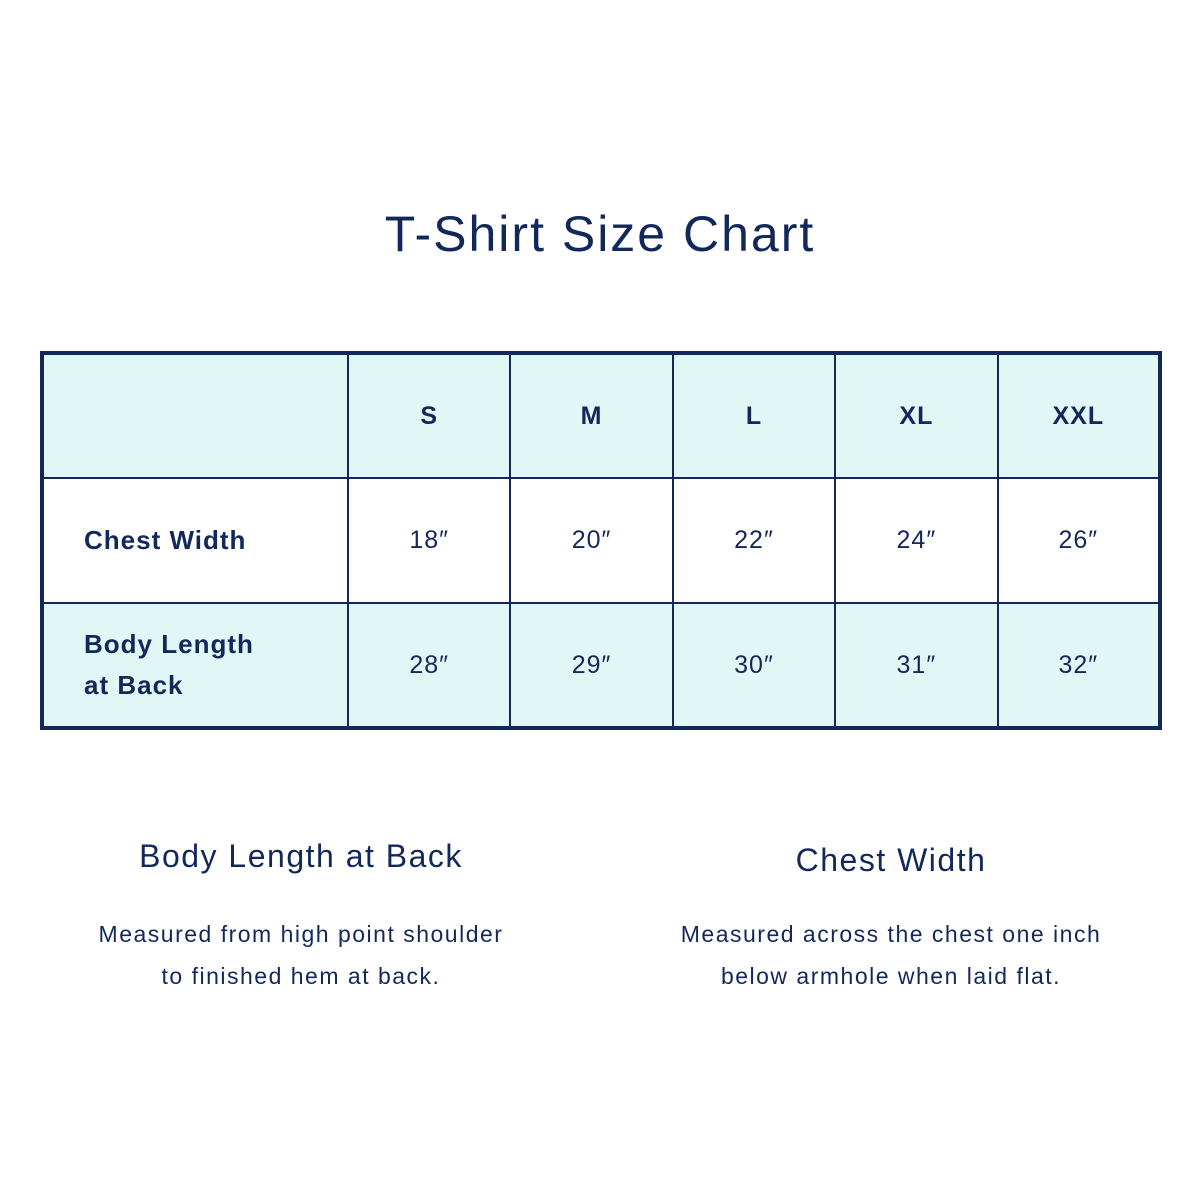  What do you see at coordinates (591, 665) in the screenshot?
I see `table-cell: 29″` at bounding box center [591, 665].